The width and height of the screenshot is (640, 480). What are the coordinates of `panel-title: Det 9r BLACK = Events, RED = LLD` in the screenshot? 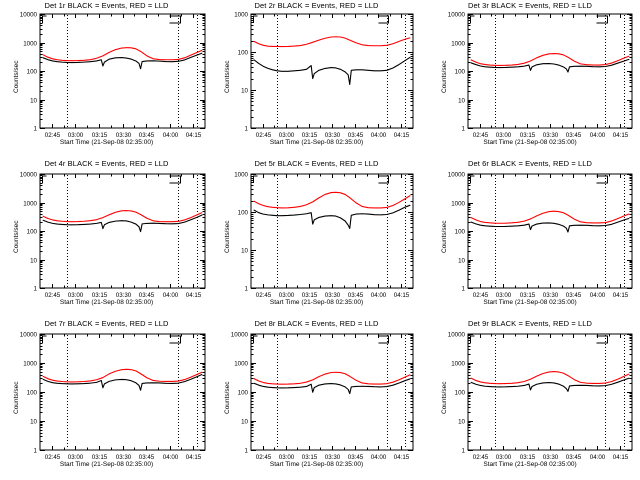 It's located at (530, 323).